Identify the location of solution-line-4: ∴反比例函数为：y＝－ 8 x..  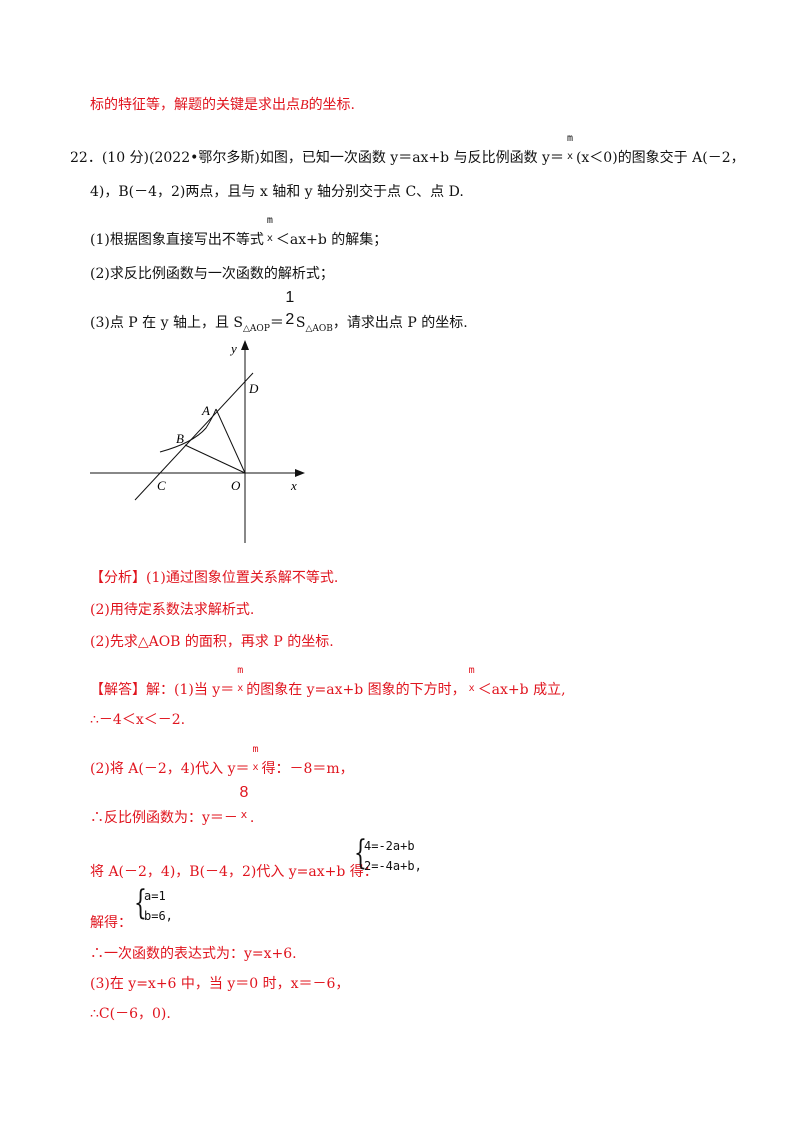
(172, 805).